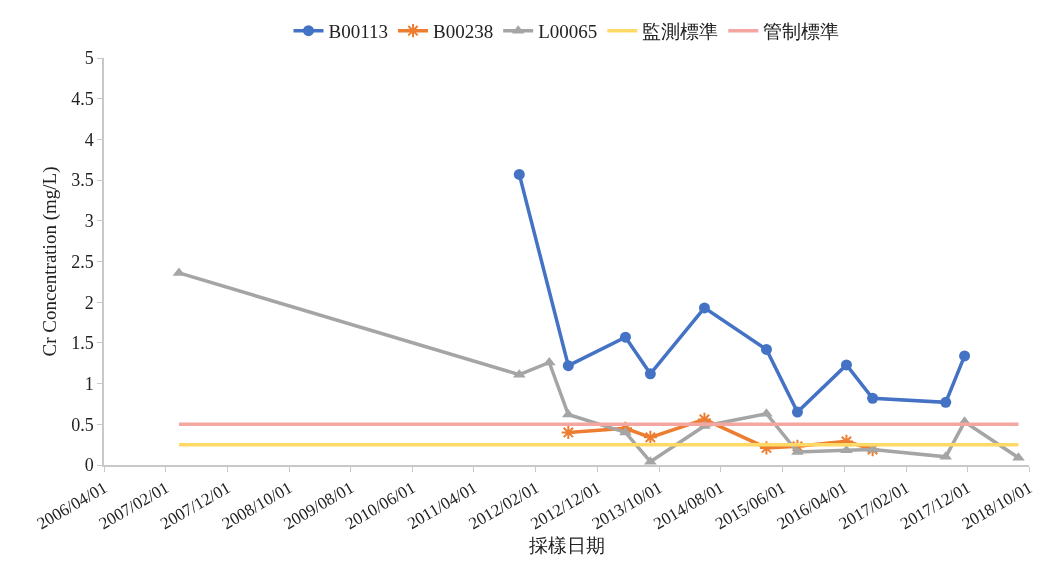  Describe the element at coordinates (89, 465) in the screenshot. I see `y-tick-label: 0` at that location.